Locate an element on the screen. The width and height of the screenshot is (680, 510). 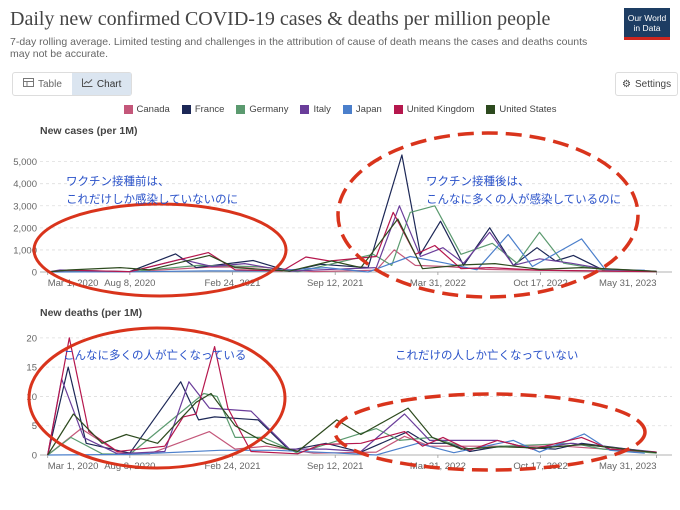
legend-item: Germany is located at coordinates (262, 109).